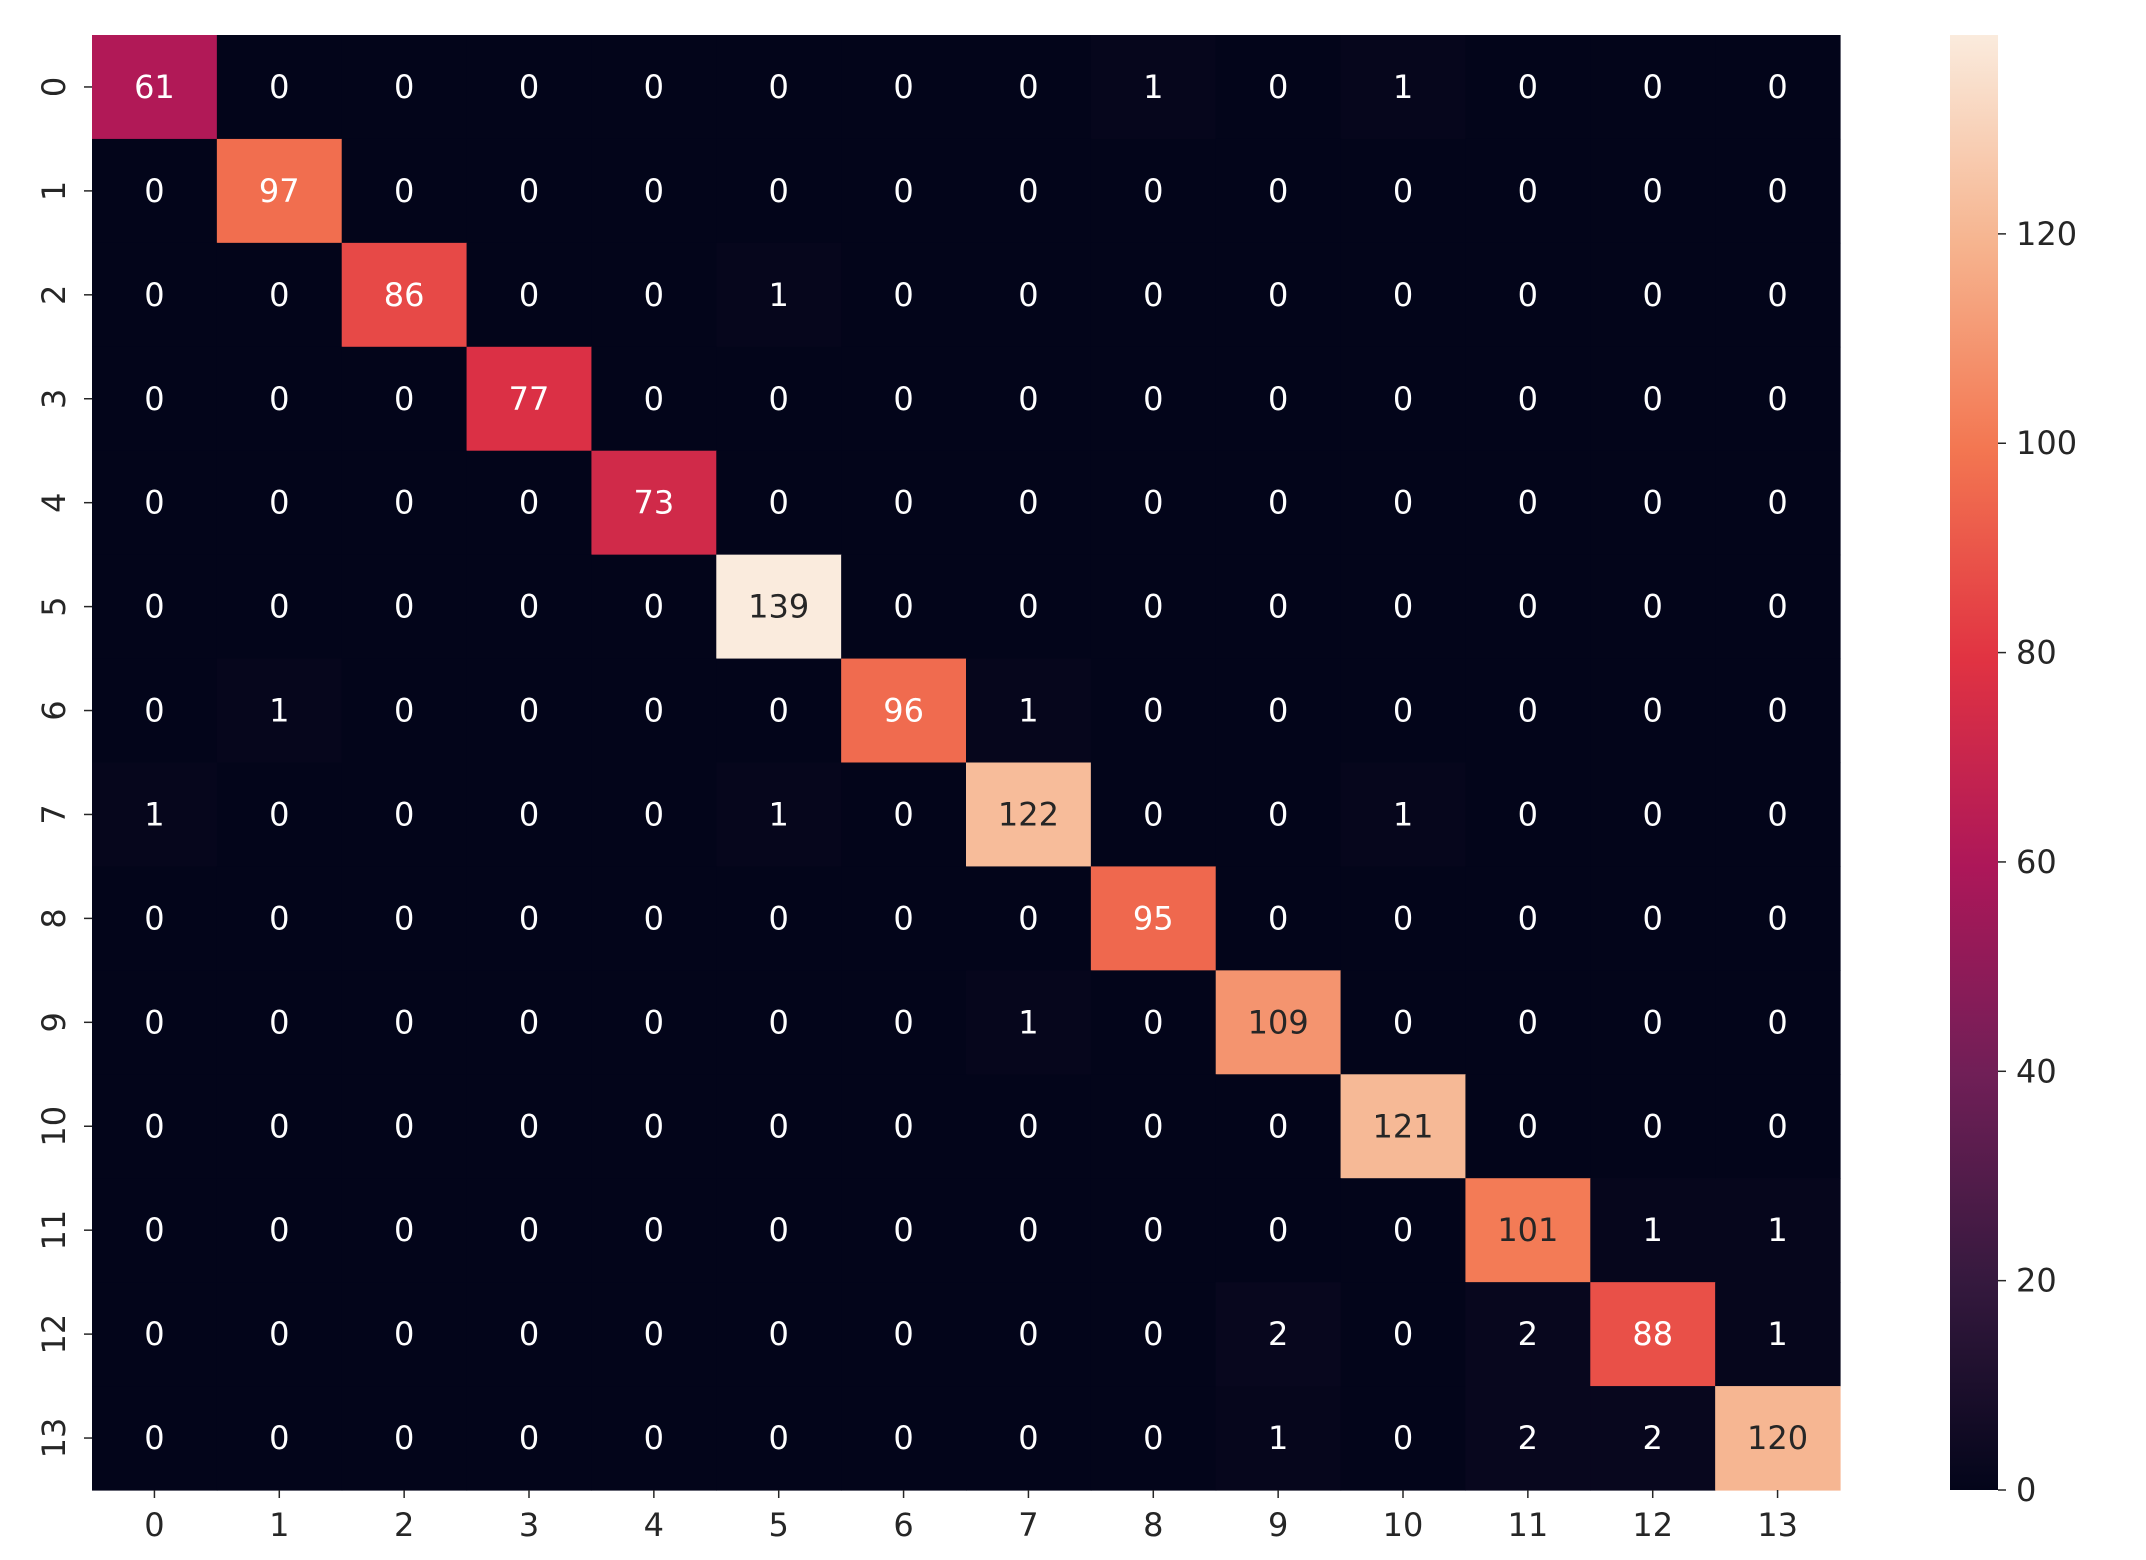 The image size is (2146, 1560). What do you see at coordinates (1153, 815) in the screenshot?
I see `heatmap-cell-r7-c8` at bounding box center [1153, 815].